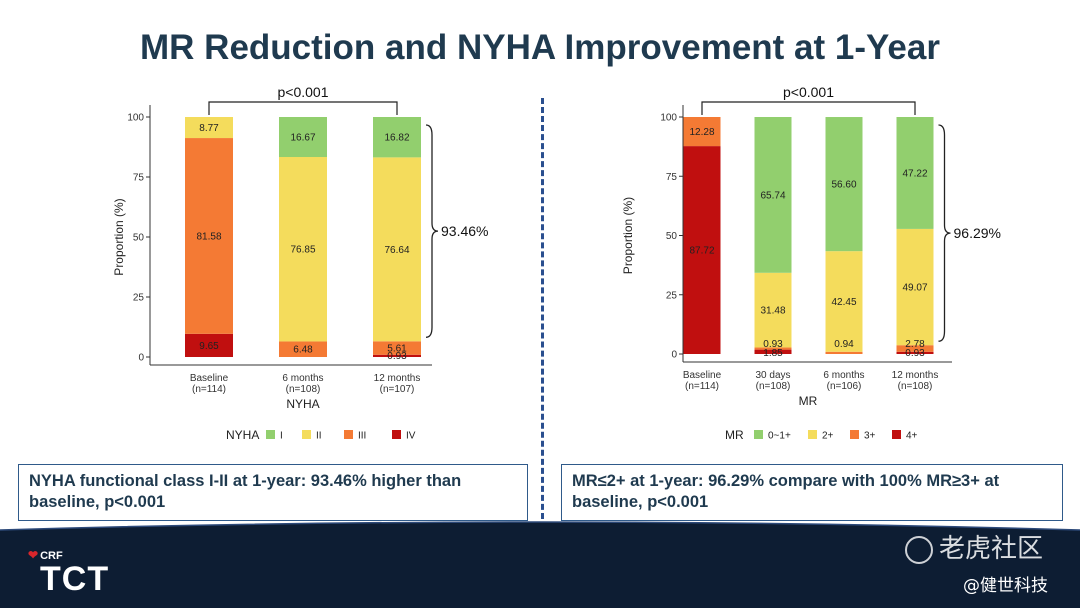  I want to click on heart-icon: ❤, so click(33, 555).